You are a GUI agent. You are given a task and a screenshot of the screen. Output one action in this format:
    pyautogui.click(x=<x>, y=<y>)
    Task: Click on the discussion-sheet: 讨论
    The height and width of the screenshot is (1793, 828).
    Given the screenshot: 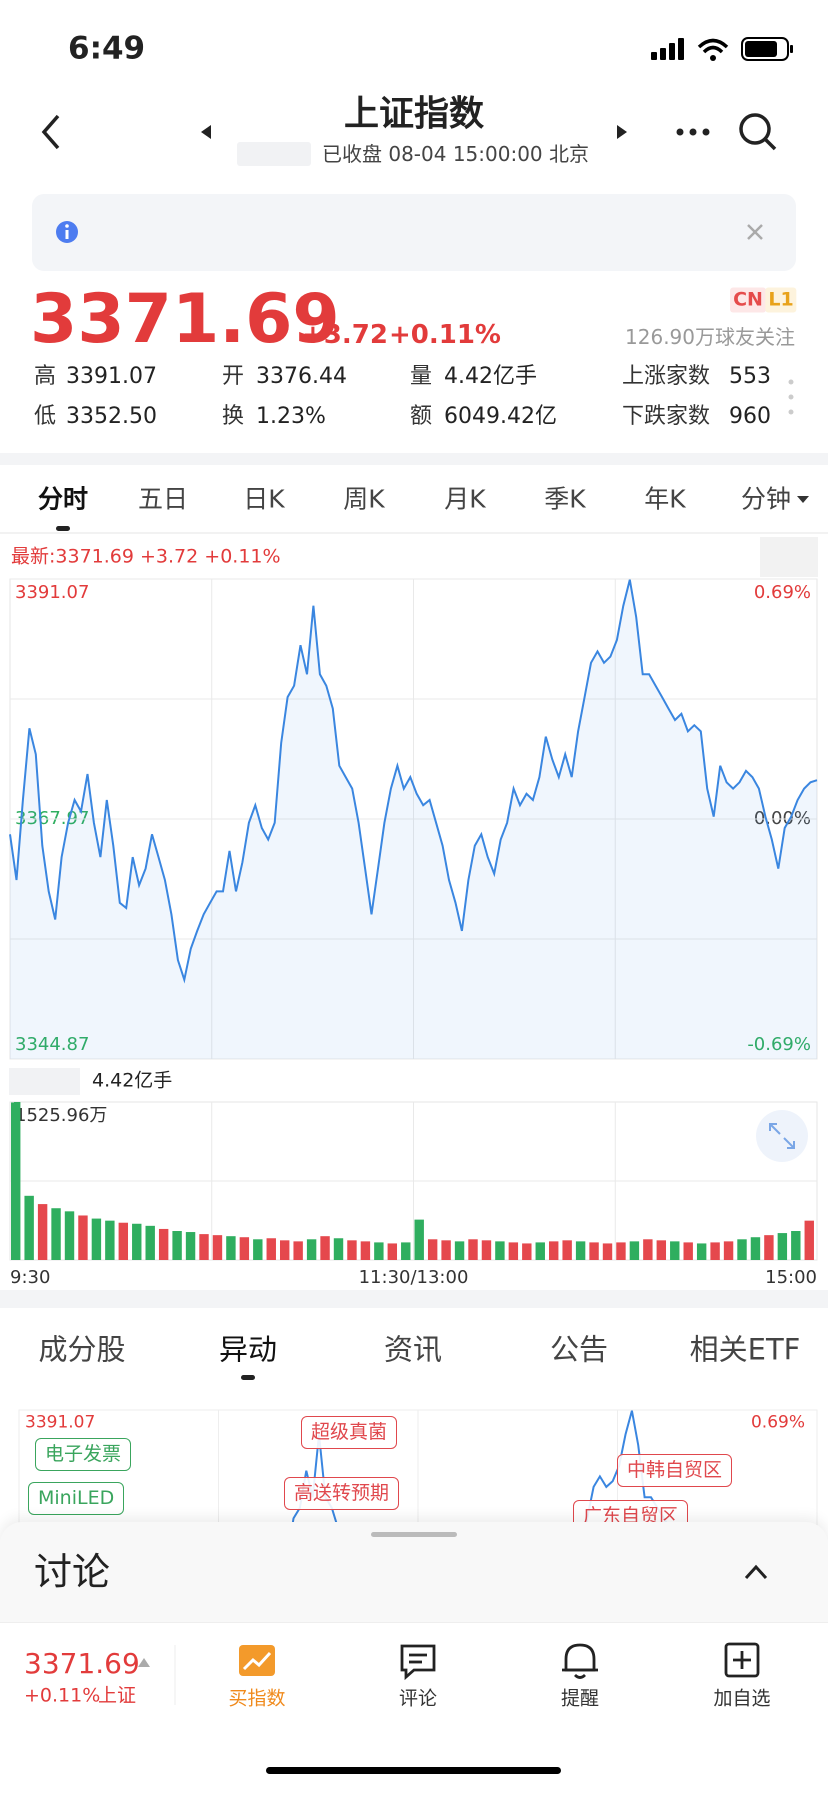 What is the action you would take?
    pyautogui.click(x=414, y=1572)
    